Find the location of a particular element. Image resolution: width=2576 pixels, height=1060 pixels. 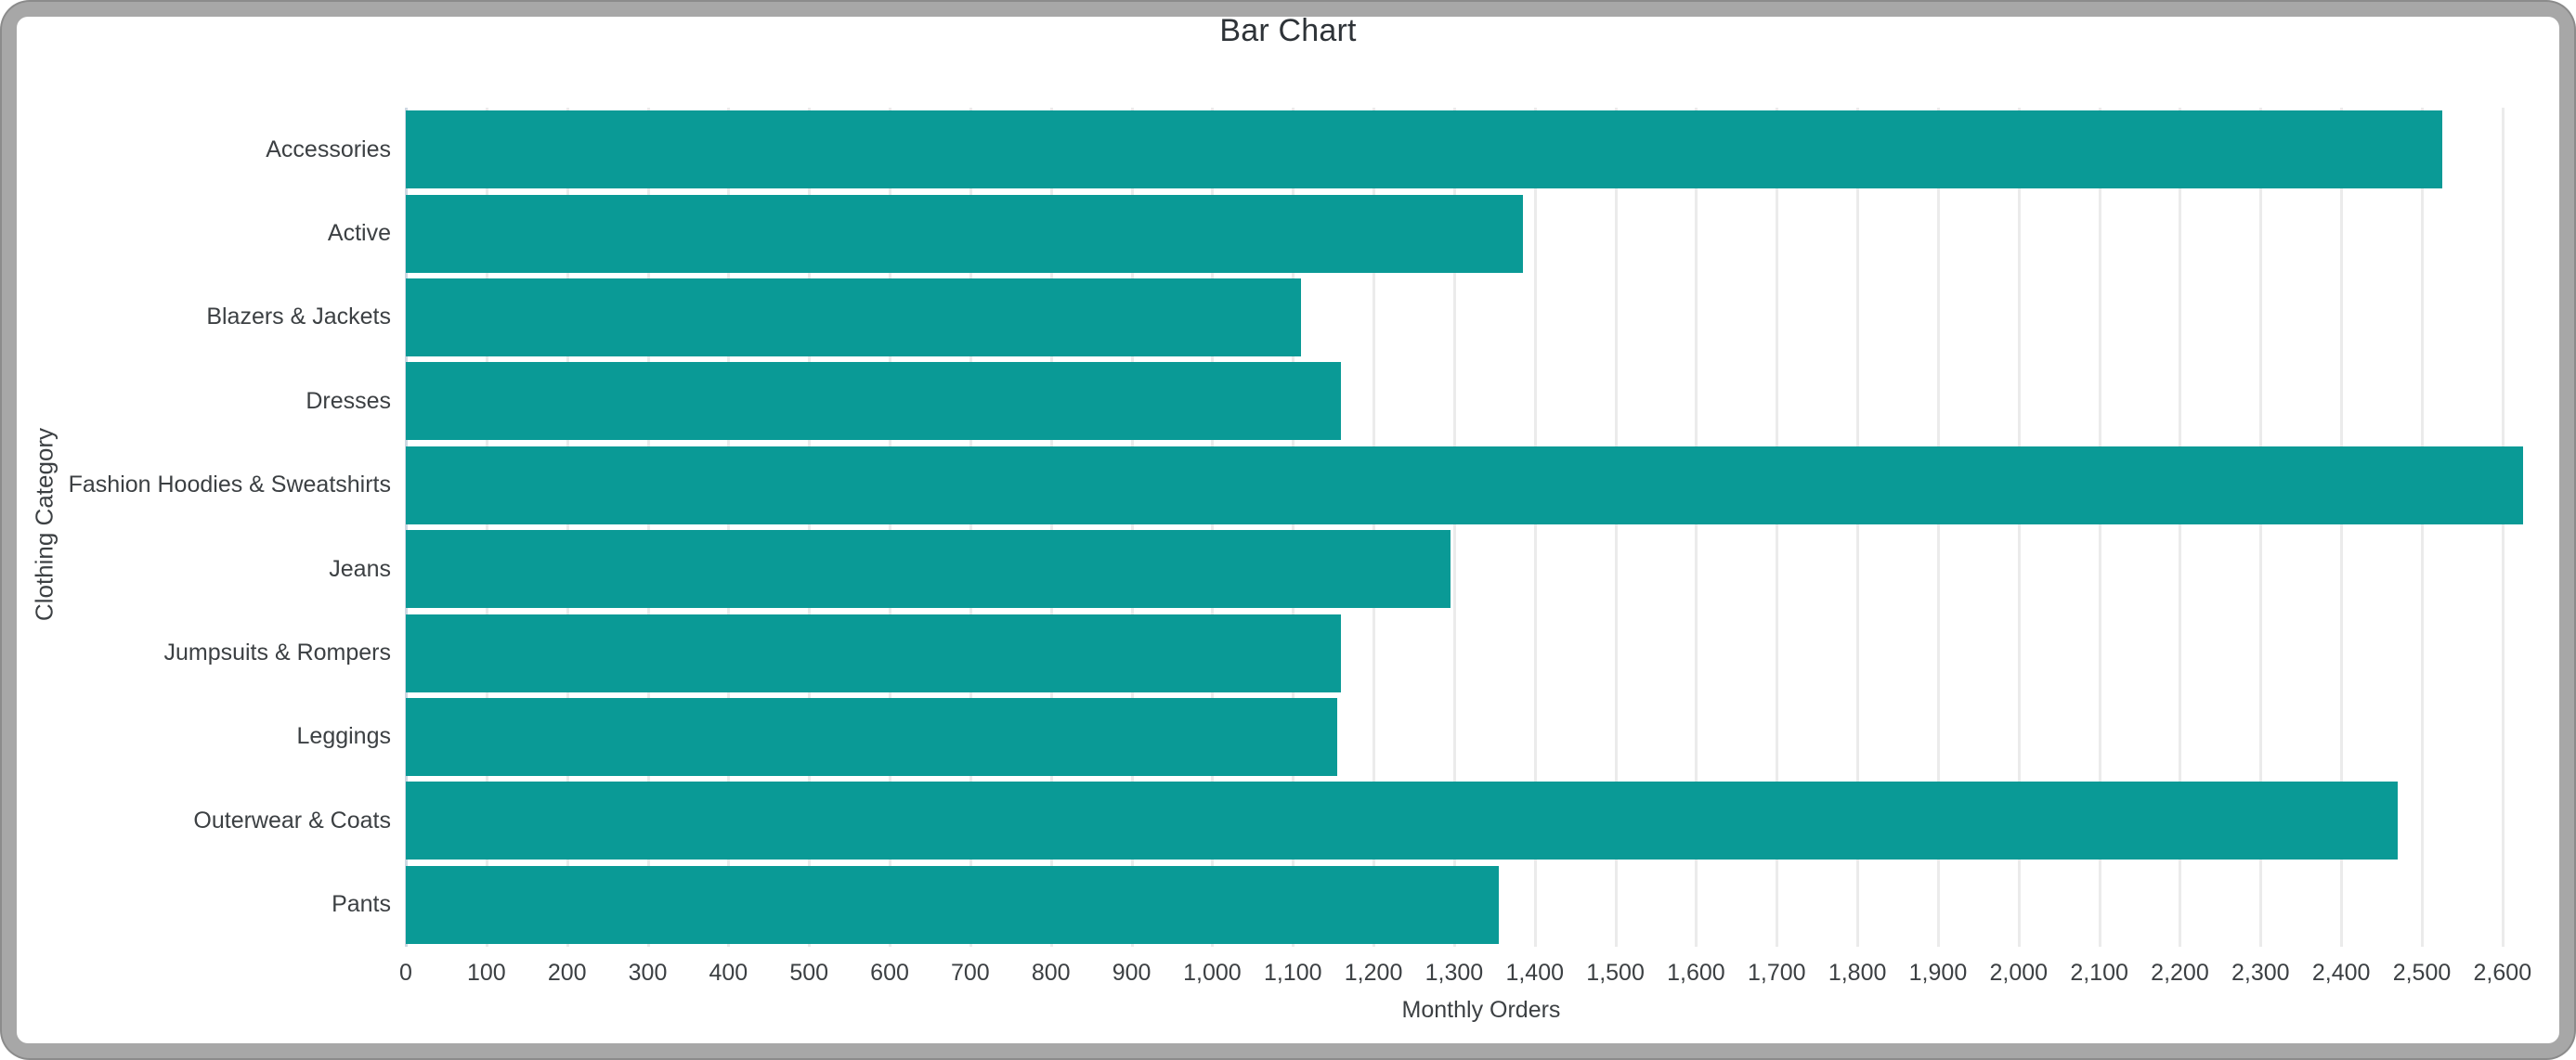

x-tick-label: 1,800 is located at coordinates (1857, 973).